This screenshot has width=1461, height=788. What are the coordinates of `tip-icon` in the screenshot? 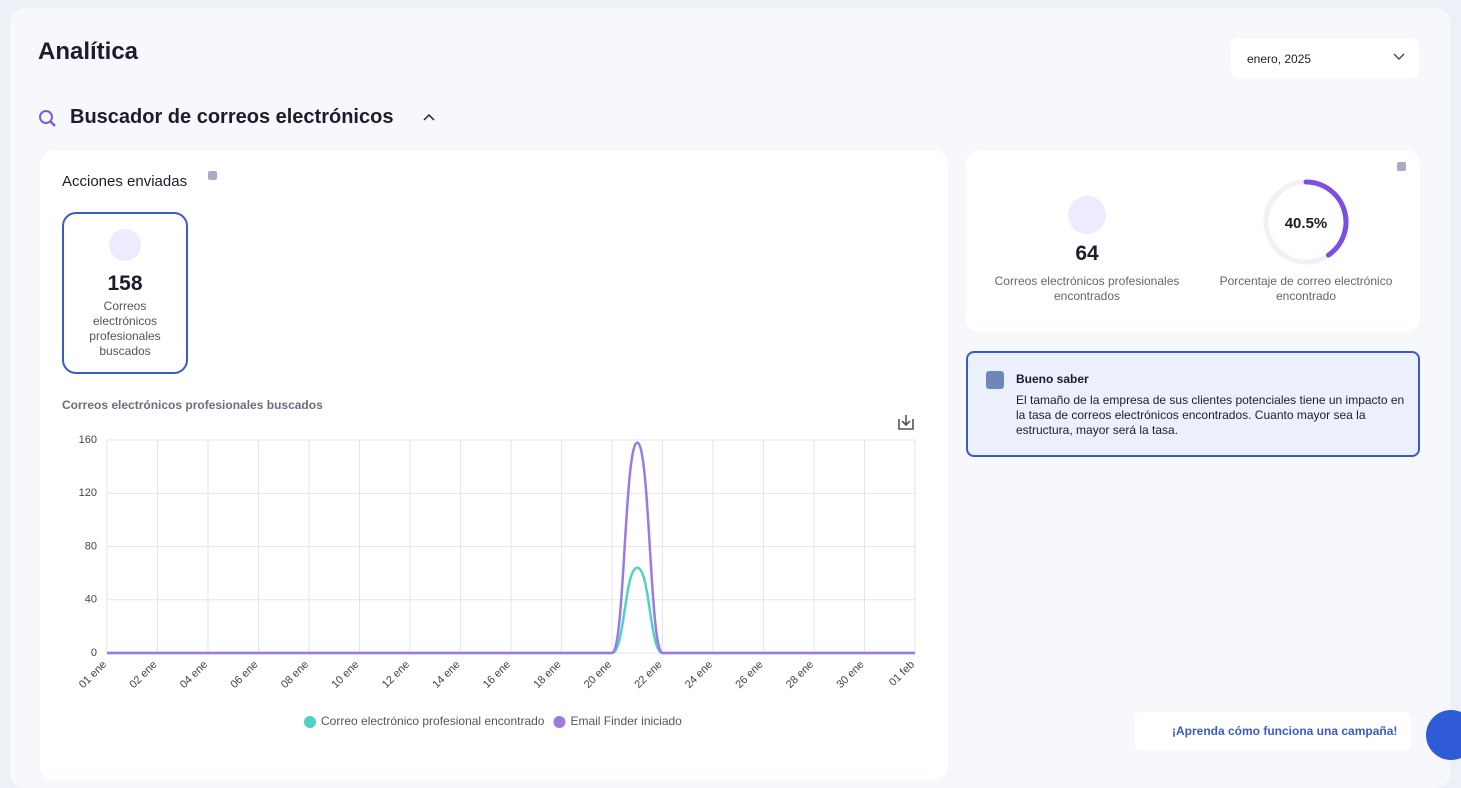 It's located at (995, 380).